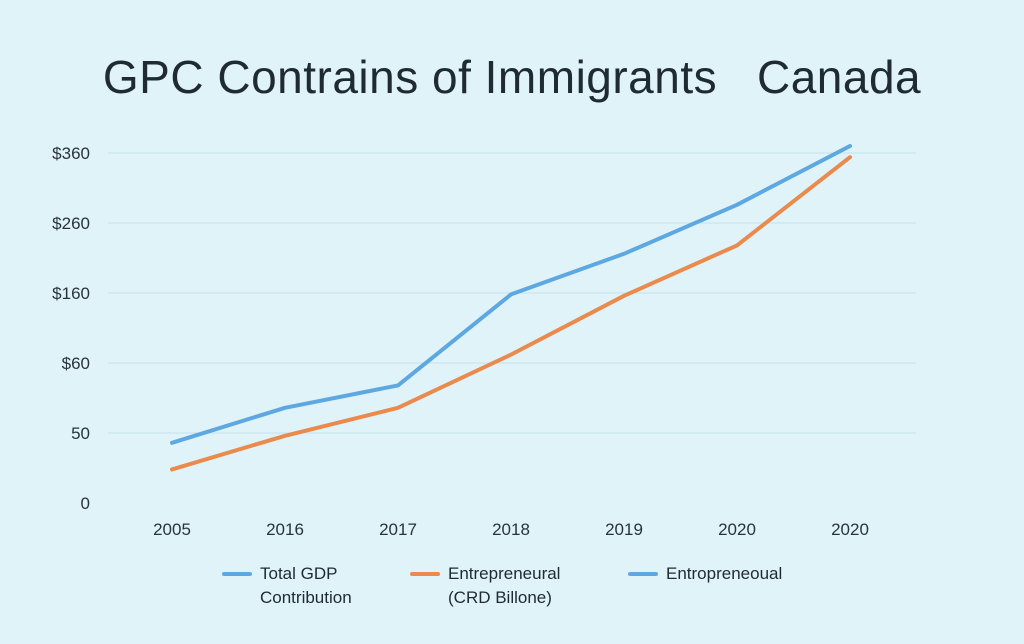  I want to click on x-tick-label: 2016, so click(285, 529).